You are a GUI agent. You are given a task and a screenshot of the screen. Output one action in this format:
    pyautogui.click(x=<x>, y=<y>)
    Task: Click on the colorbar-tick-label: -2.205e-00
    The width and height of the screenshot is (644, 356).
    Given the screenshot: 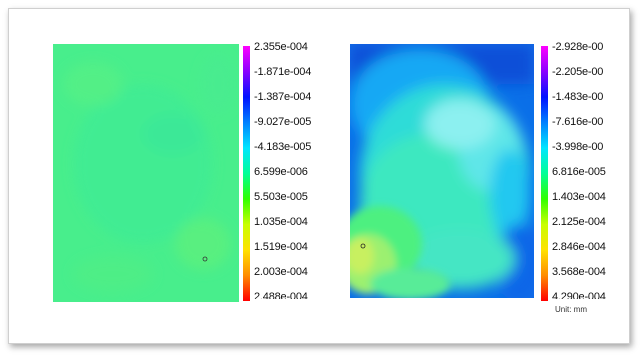 What is the action you would take?
    pyautogui.click(x=578, y=72)
    